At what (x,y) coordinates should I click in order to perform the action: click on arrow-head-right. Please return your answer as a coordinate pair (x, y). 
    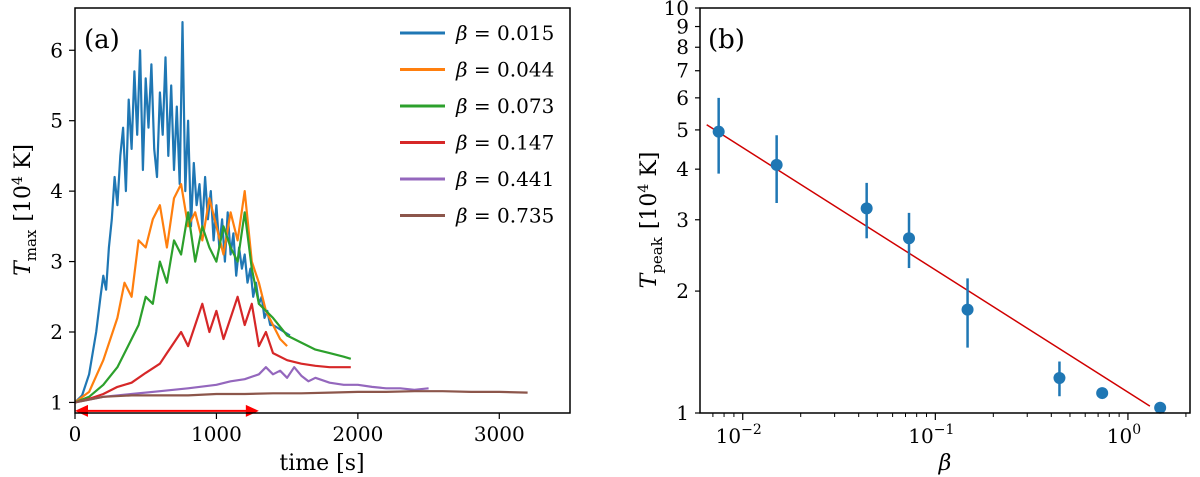
    Looking at the image, I should click on (252, 410).